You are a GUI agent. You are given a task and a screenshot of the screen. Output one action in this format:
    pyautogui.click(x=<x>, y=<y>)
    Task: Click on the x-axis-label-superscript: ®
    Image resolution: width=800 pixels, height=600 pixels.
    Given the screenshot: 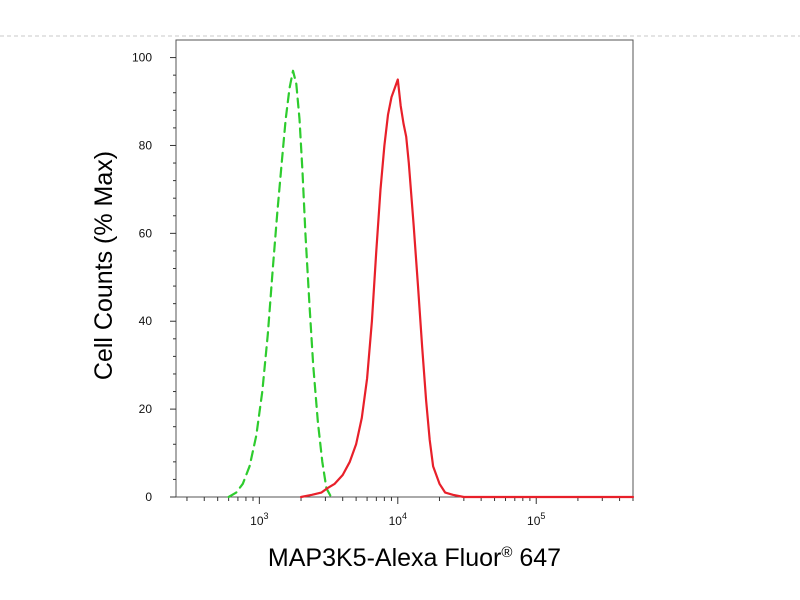 What is the action you would take?
    pyautogui.click(x=506, y=552)
    